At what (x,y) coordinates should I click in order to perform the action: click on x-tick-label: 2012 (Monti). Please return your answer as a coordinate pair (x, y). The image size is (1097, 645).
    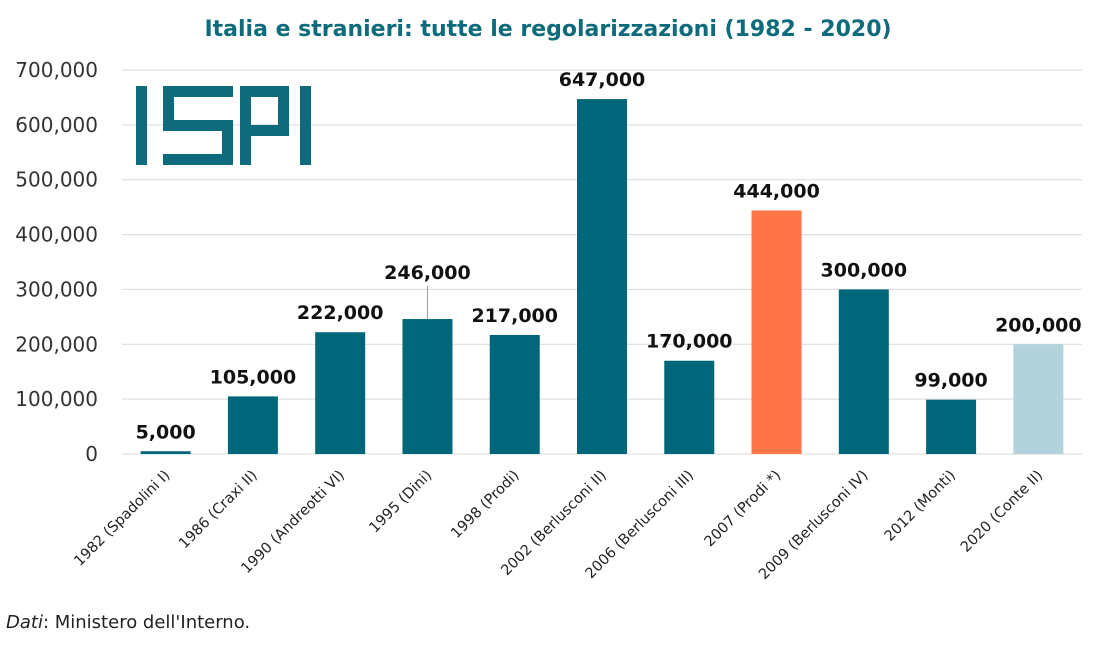
    Looking at the image, I should click on (920, 506).